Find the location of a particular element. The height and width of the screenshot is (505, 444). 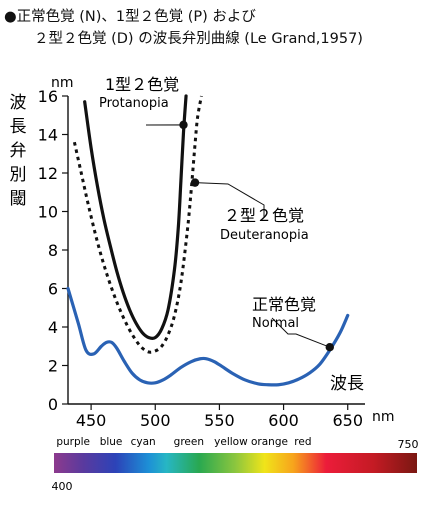

y-tick-label: 0 is located at coordinates (53, 404).